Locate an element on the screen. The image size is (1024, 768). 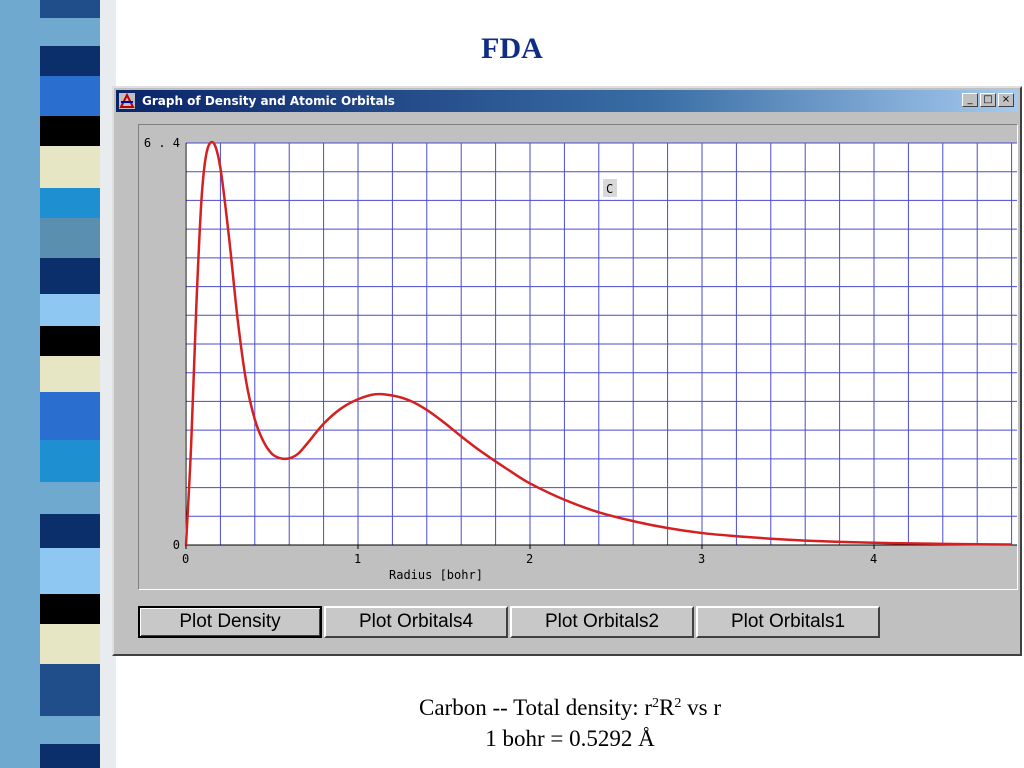
decorative-side-strip is located at coordinates (58, 384).